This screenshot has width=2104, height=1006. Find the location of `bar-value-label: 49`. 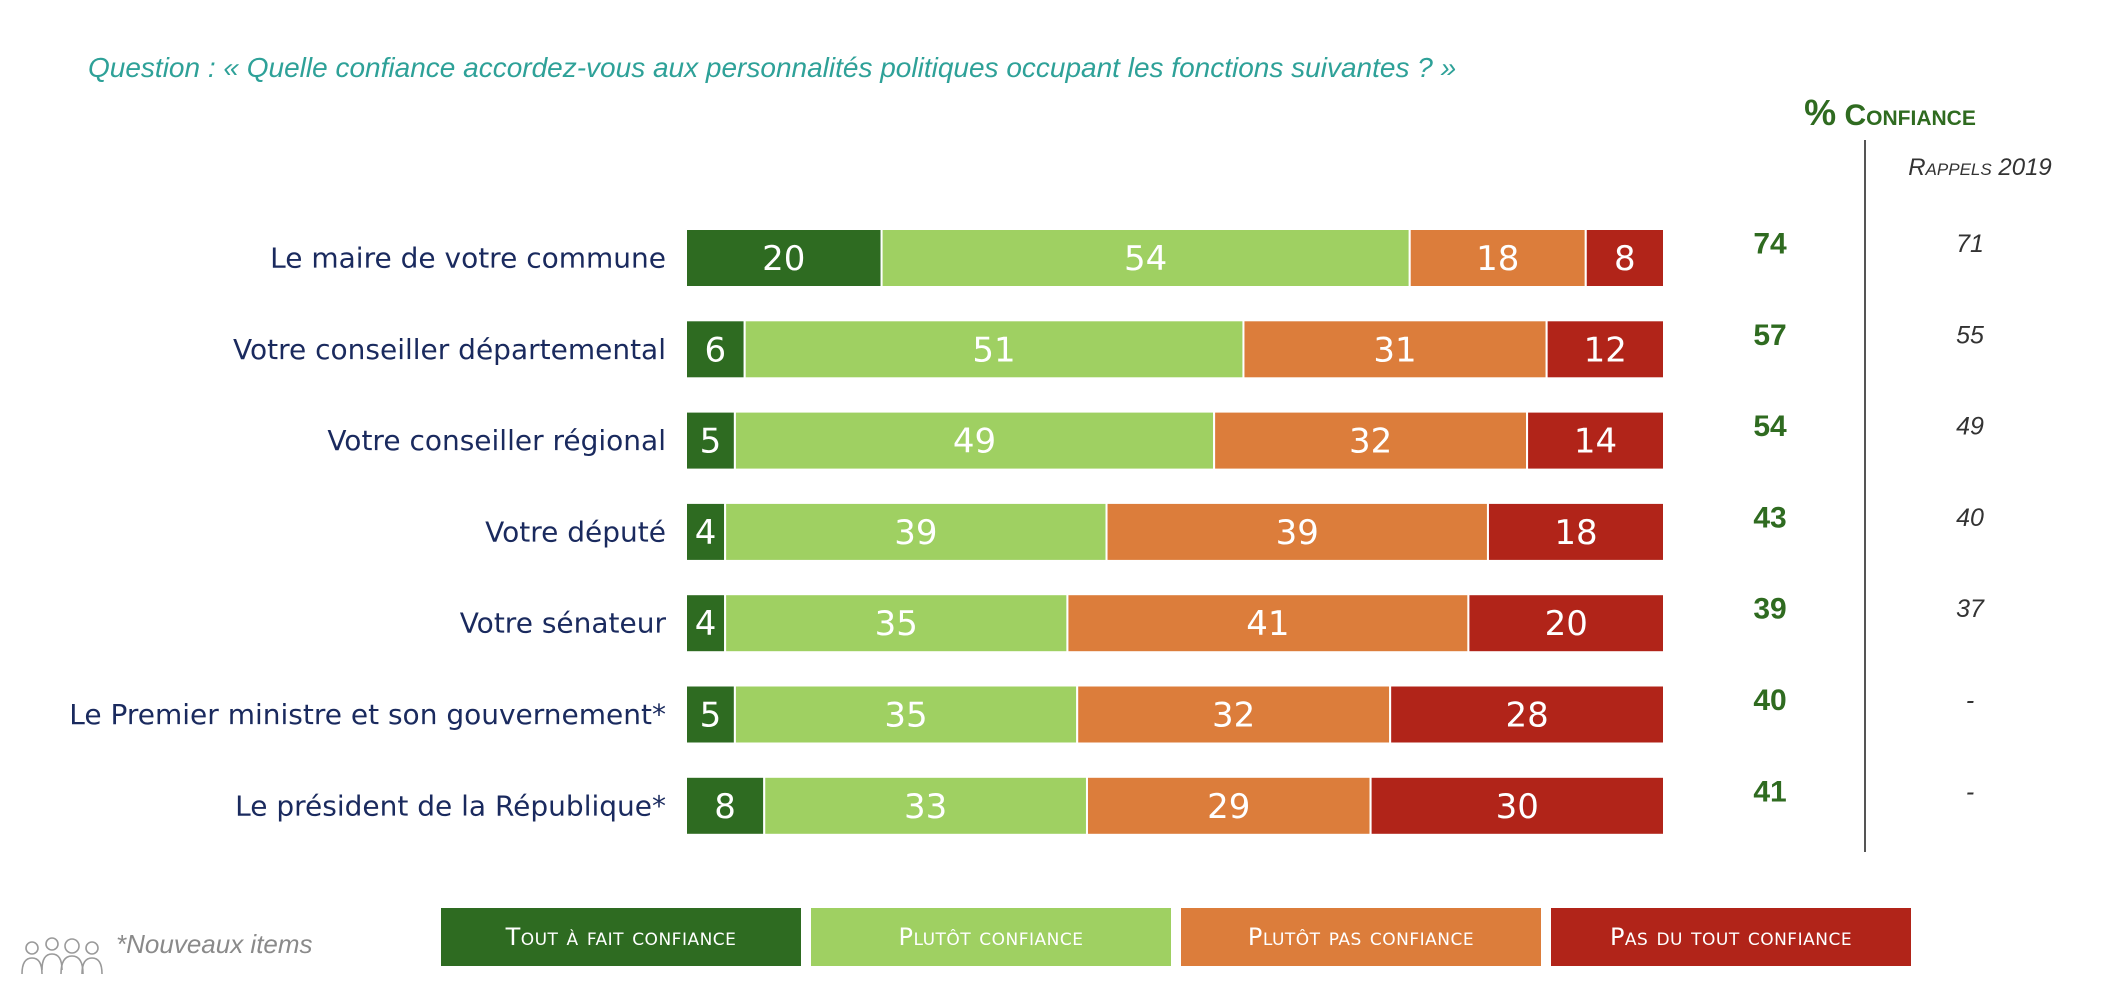

bar-value-label: 49 is located at coordinates (974, 442).